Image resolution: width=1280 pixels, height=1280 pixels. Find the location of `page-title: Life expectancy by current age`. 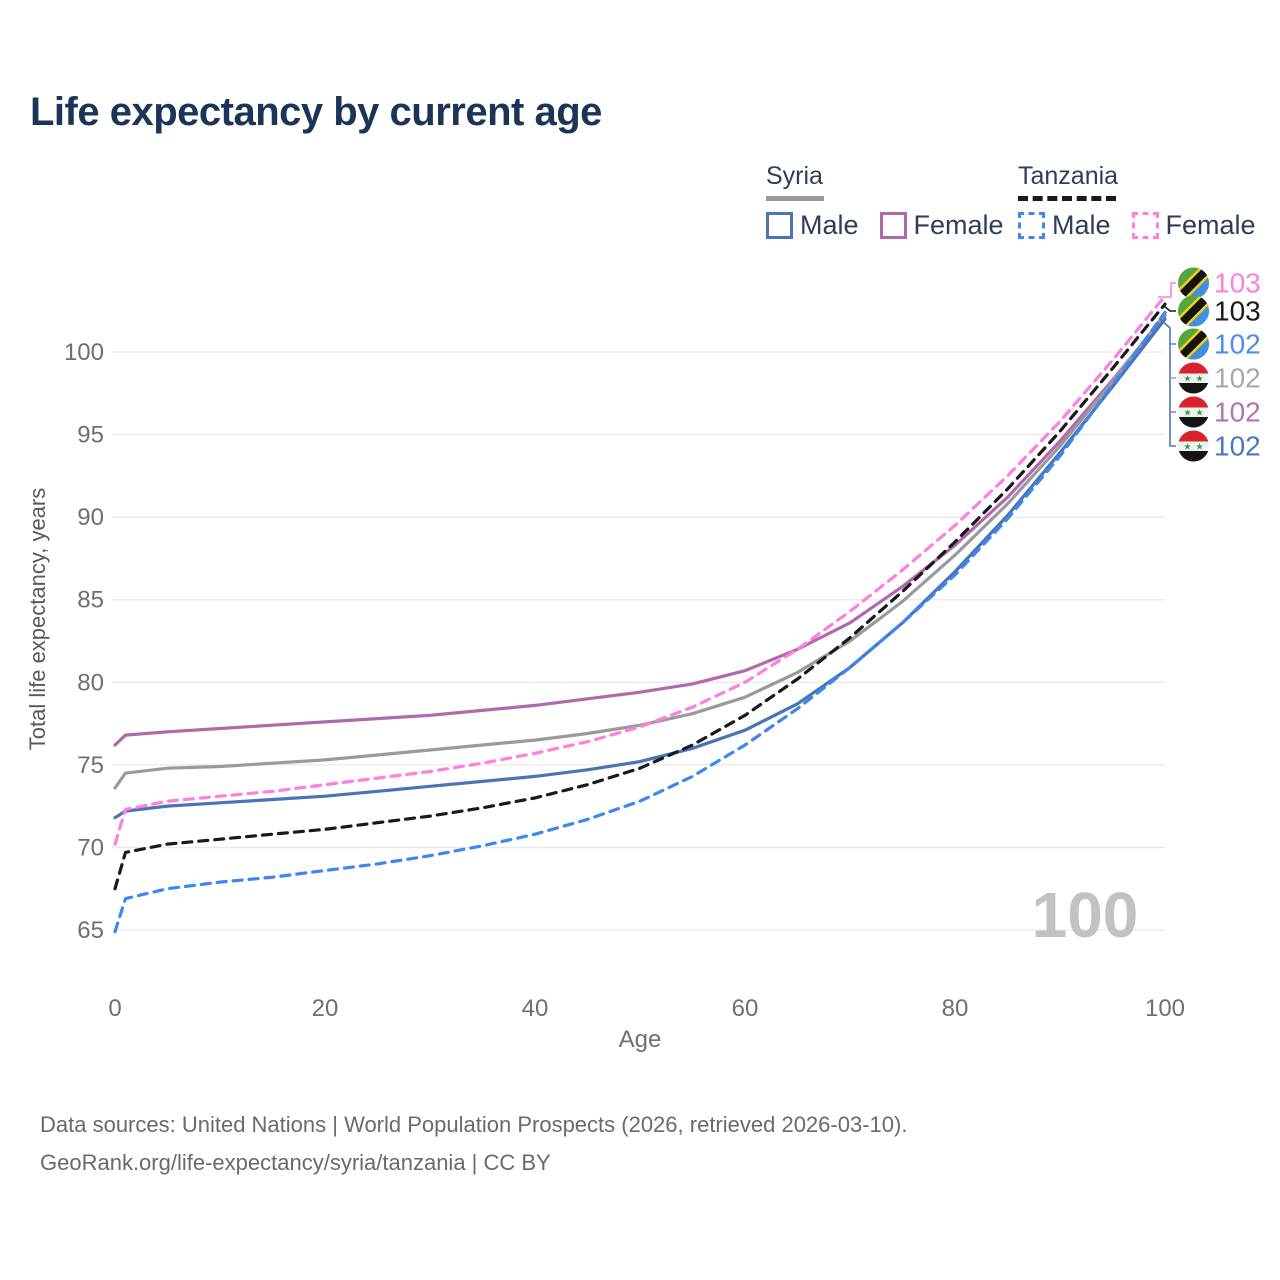

page-title: Life expectancy by current age is located at coordinates (316, 112).